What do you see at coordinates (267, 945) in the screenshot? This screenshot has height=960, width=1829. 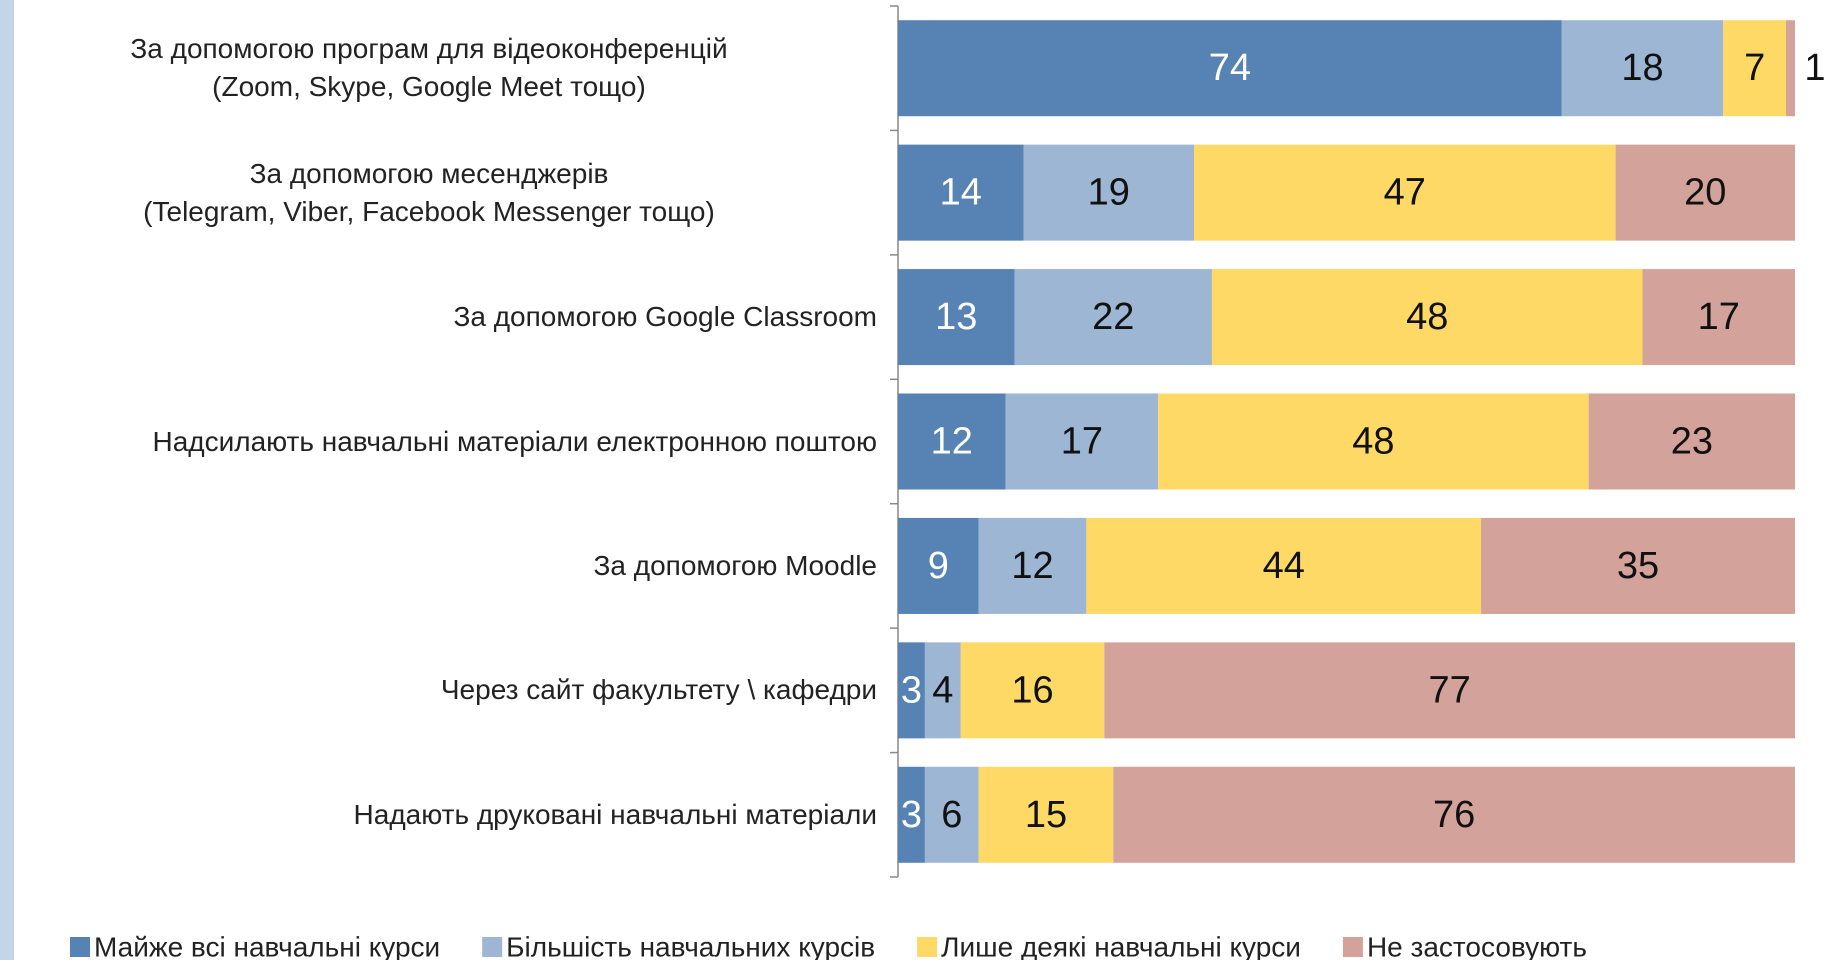 I see `legend-label: Майже всі навчальні курси` at bounding box center [267, 945].